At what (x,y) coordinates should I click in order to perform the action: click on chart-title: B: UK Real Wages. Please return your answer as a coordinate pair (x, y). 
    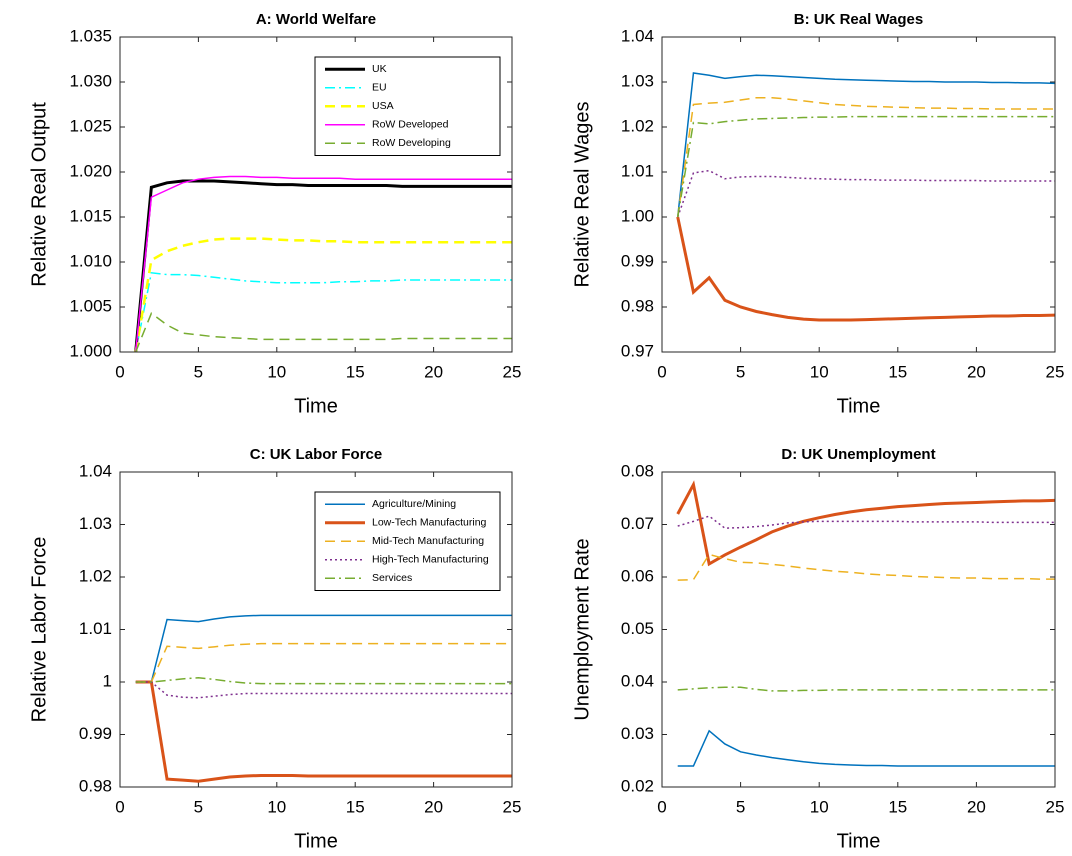
    Looking at the image, I should click on (858, 19).